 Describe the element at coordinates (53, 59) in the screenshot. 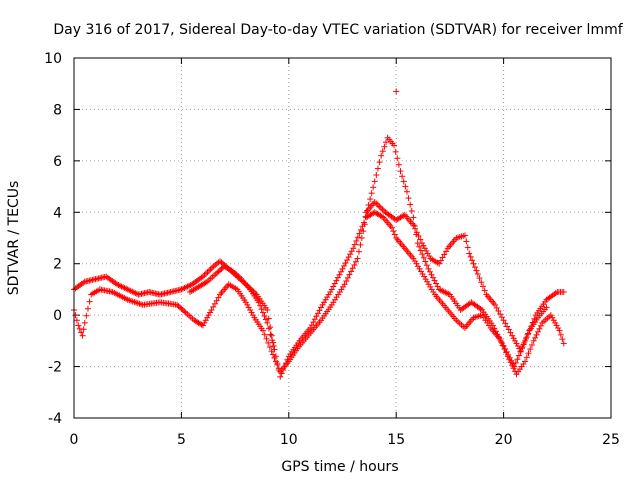

I see `y-tick-label: 10` at that location.